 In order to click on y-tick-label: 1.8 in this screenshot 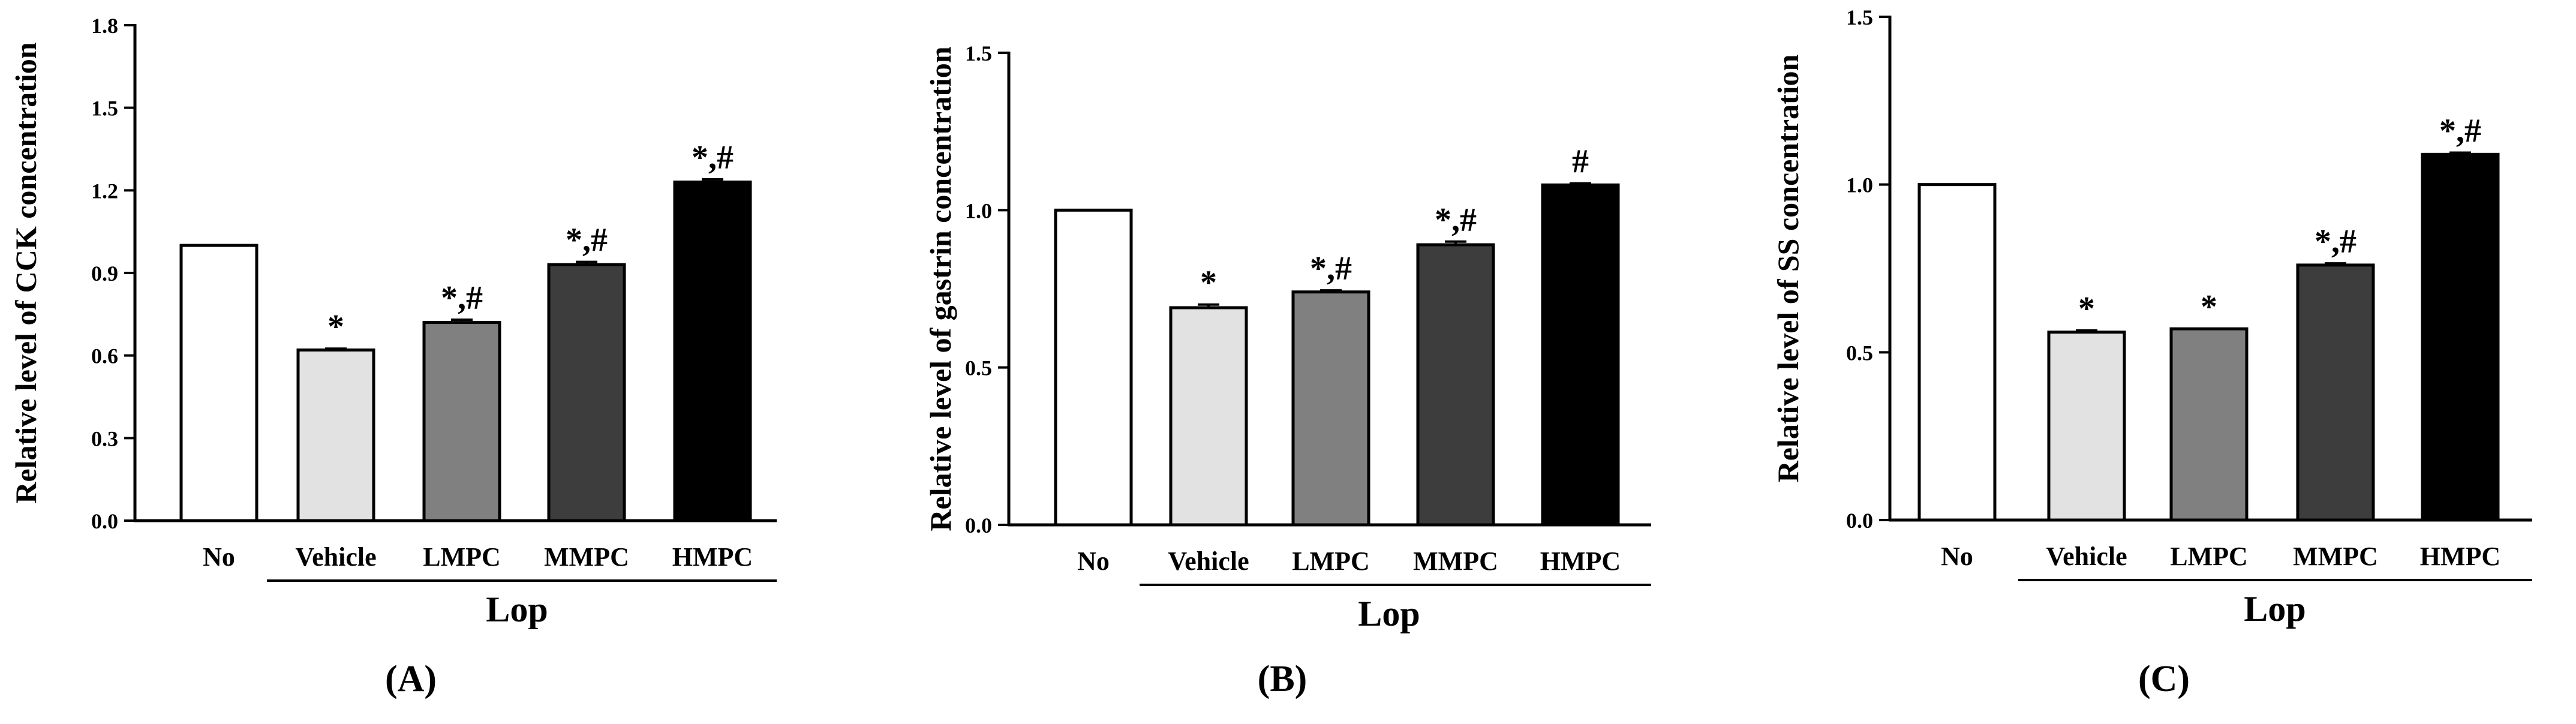, I will do `click(105, 26)`.